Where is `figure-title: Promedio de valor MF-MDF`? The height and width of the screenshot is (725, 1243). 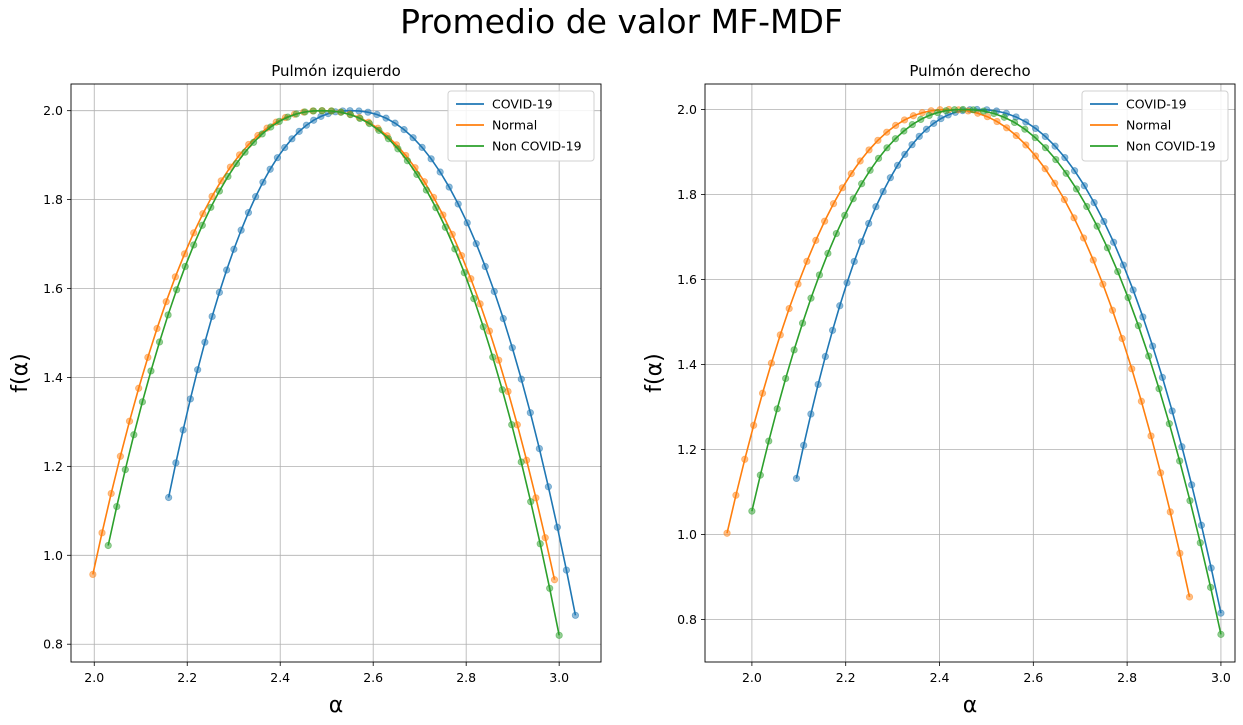 figure-title: Promedio de valor MF-MDF is located at coordinates (621, 21).